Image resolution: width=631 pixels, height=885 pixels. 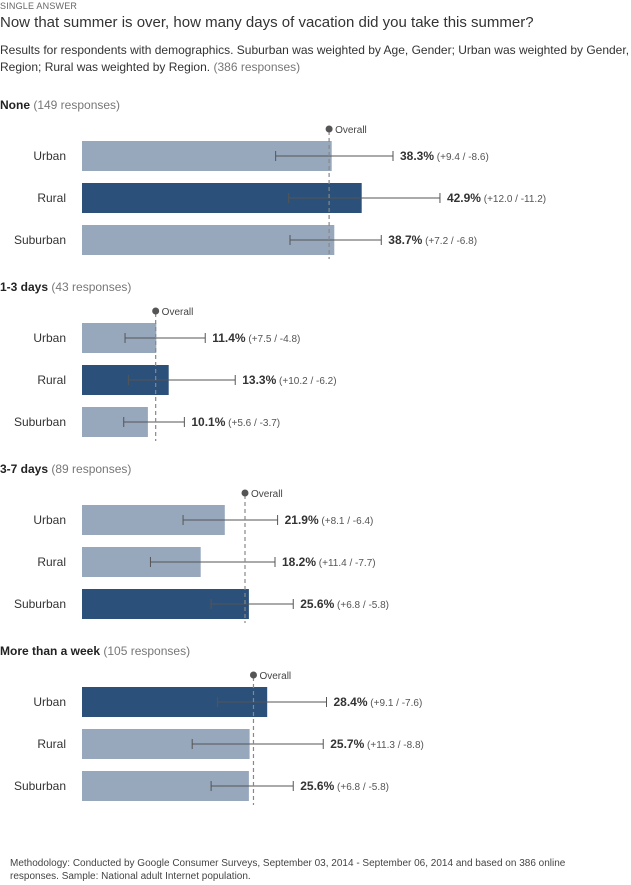 What do you see at coordinates (24, 287) in the screenshot?
I see `group-name: 1-3 days` at bounding box center [24, 287].